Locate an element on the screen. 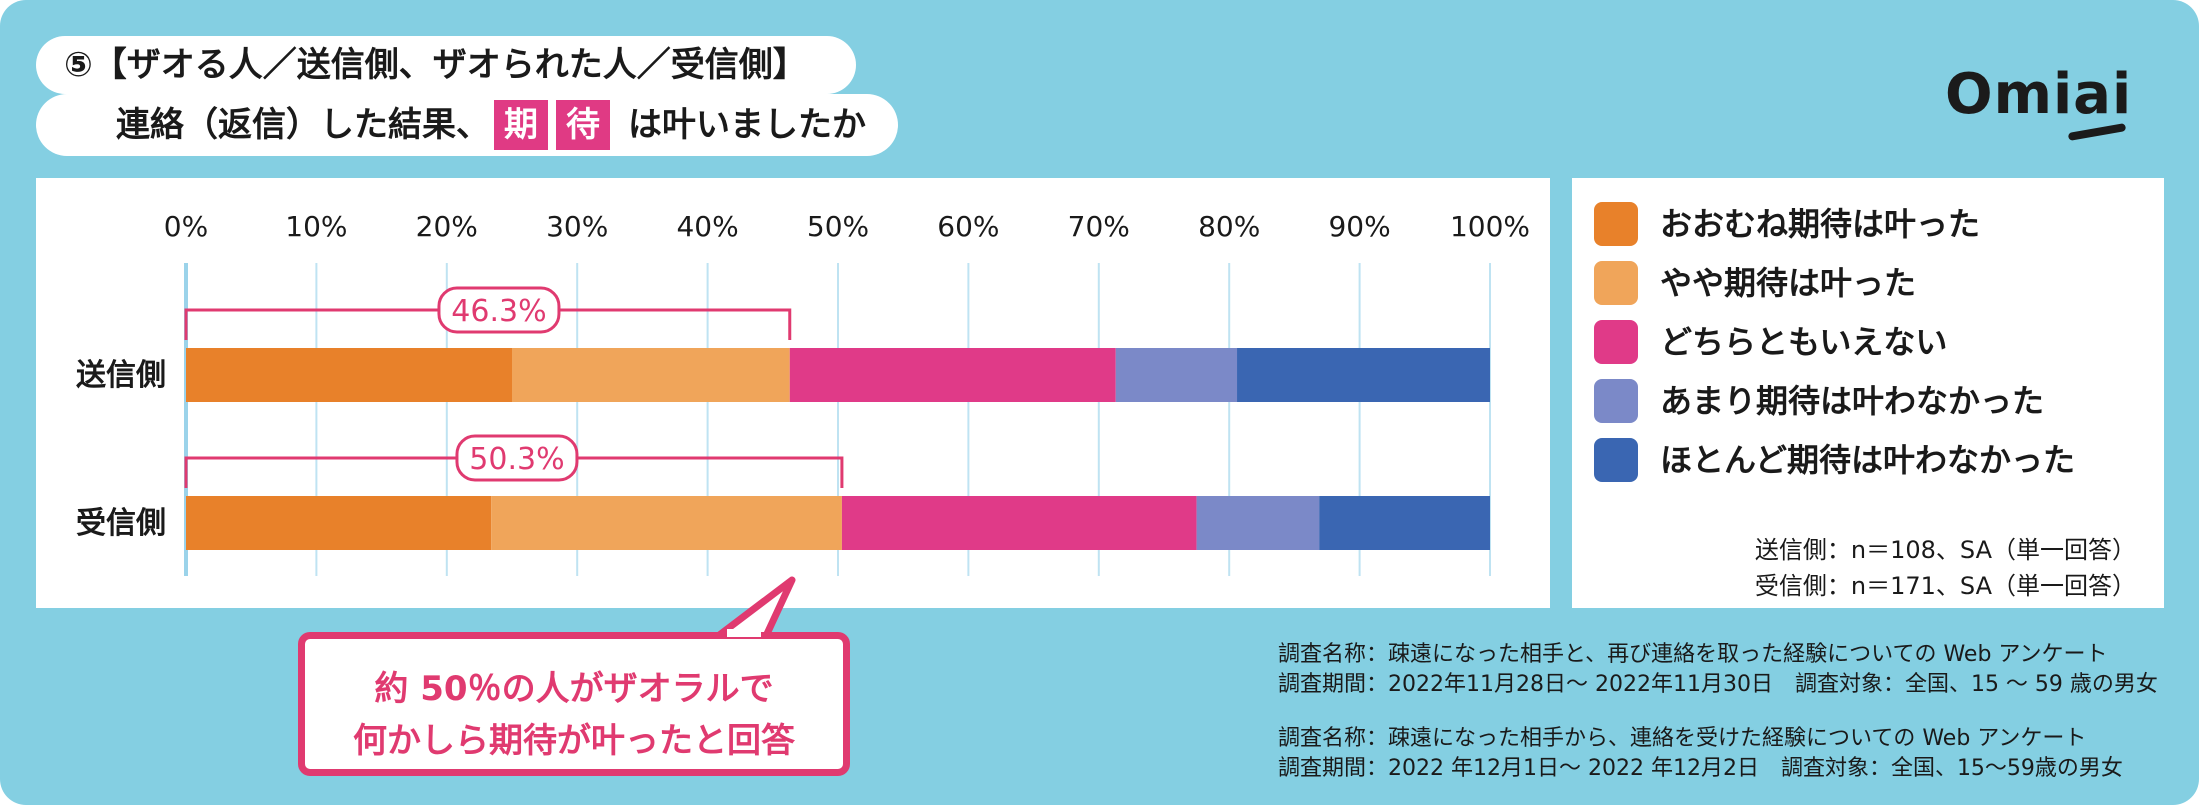 The width and height of the screenshot is (2199, 805). title-highlight-1: 期 is located at coordinates (521, 125).